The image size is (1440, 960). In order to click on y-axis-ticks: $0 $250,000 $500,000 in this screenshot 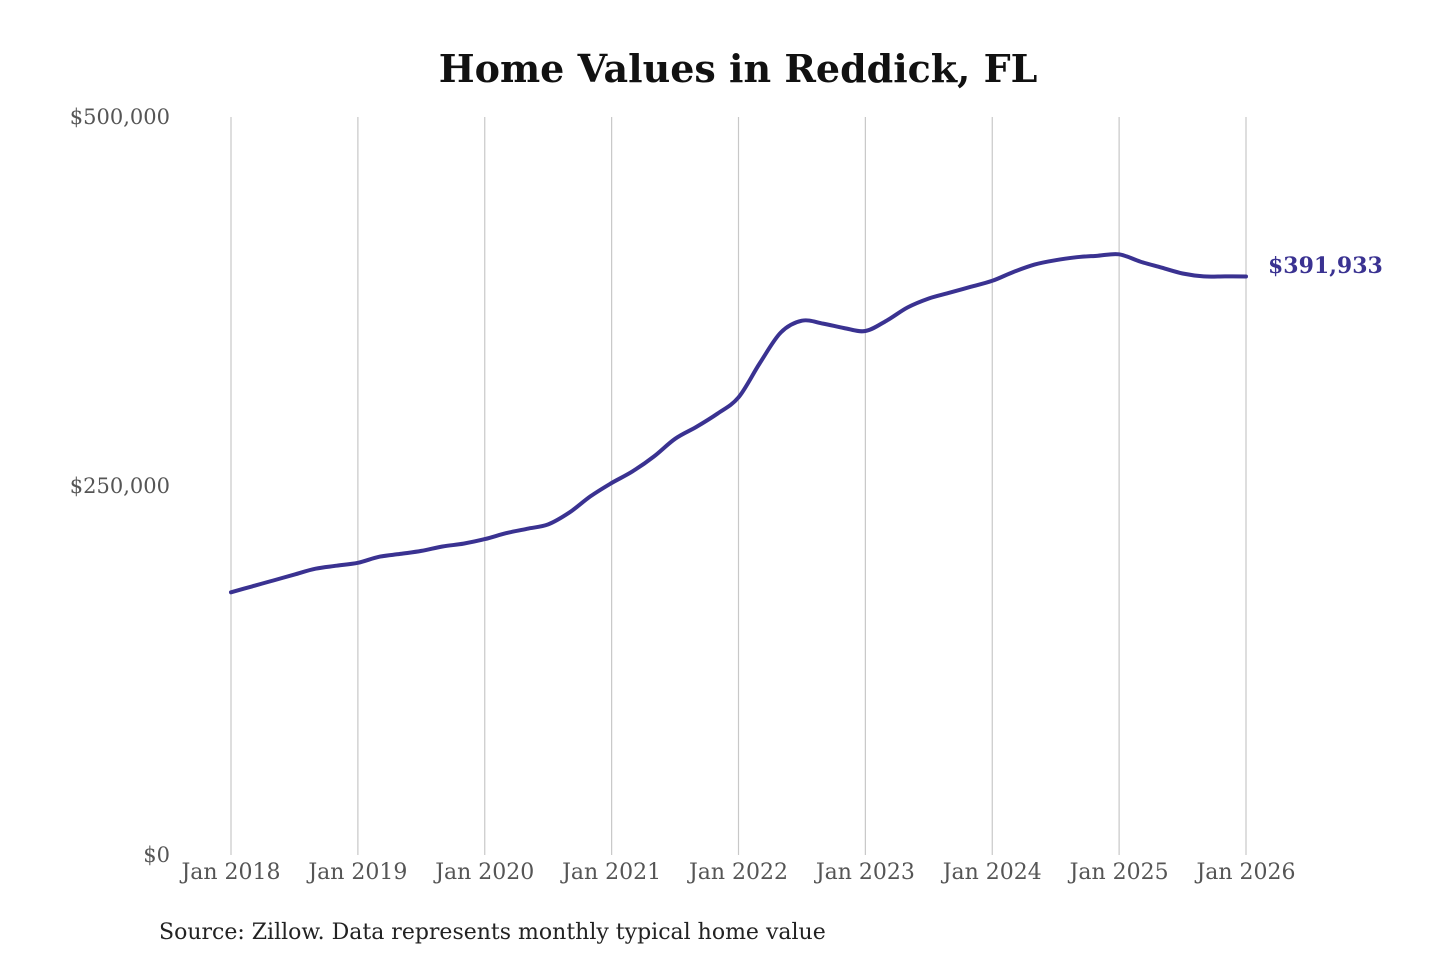, I will do `click(120, 486)`.